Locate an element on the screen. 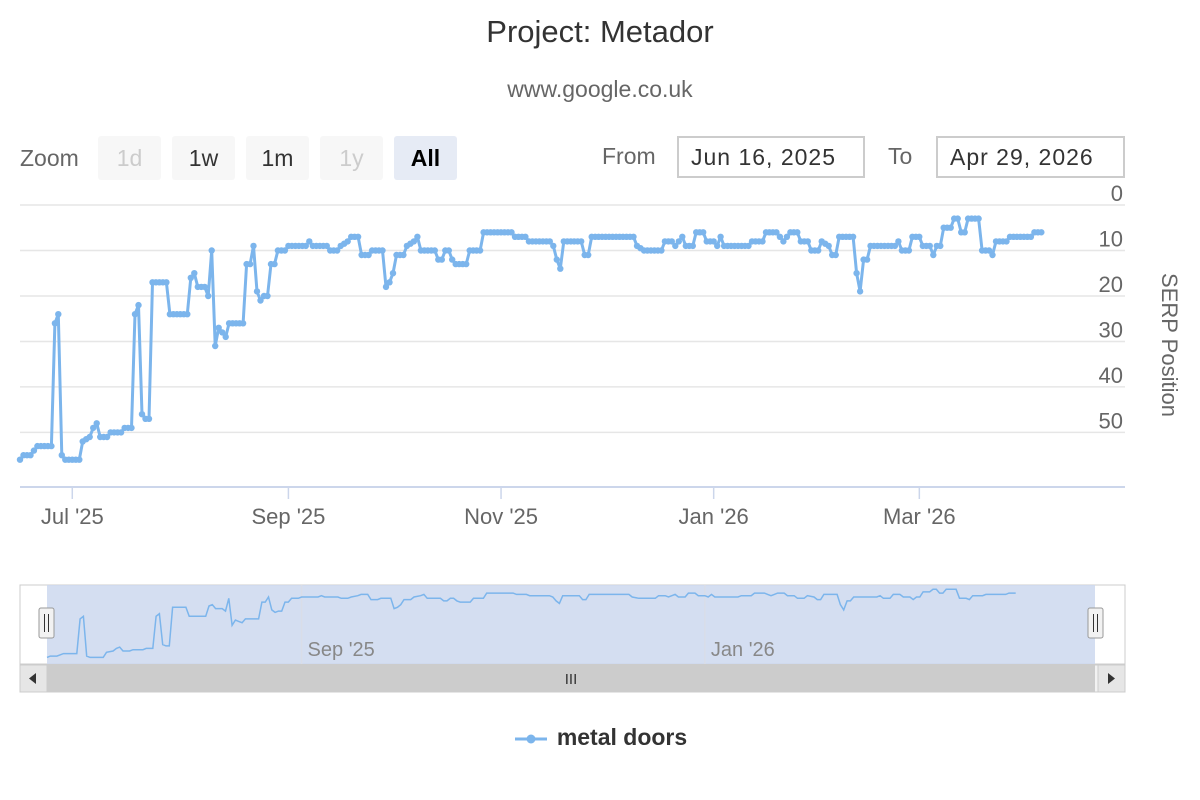 The image size is (1200, 800). scrollbar-thumb is located at coordinates (571, 678).